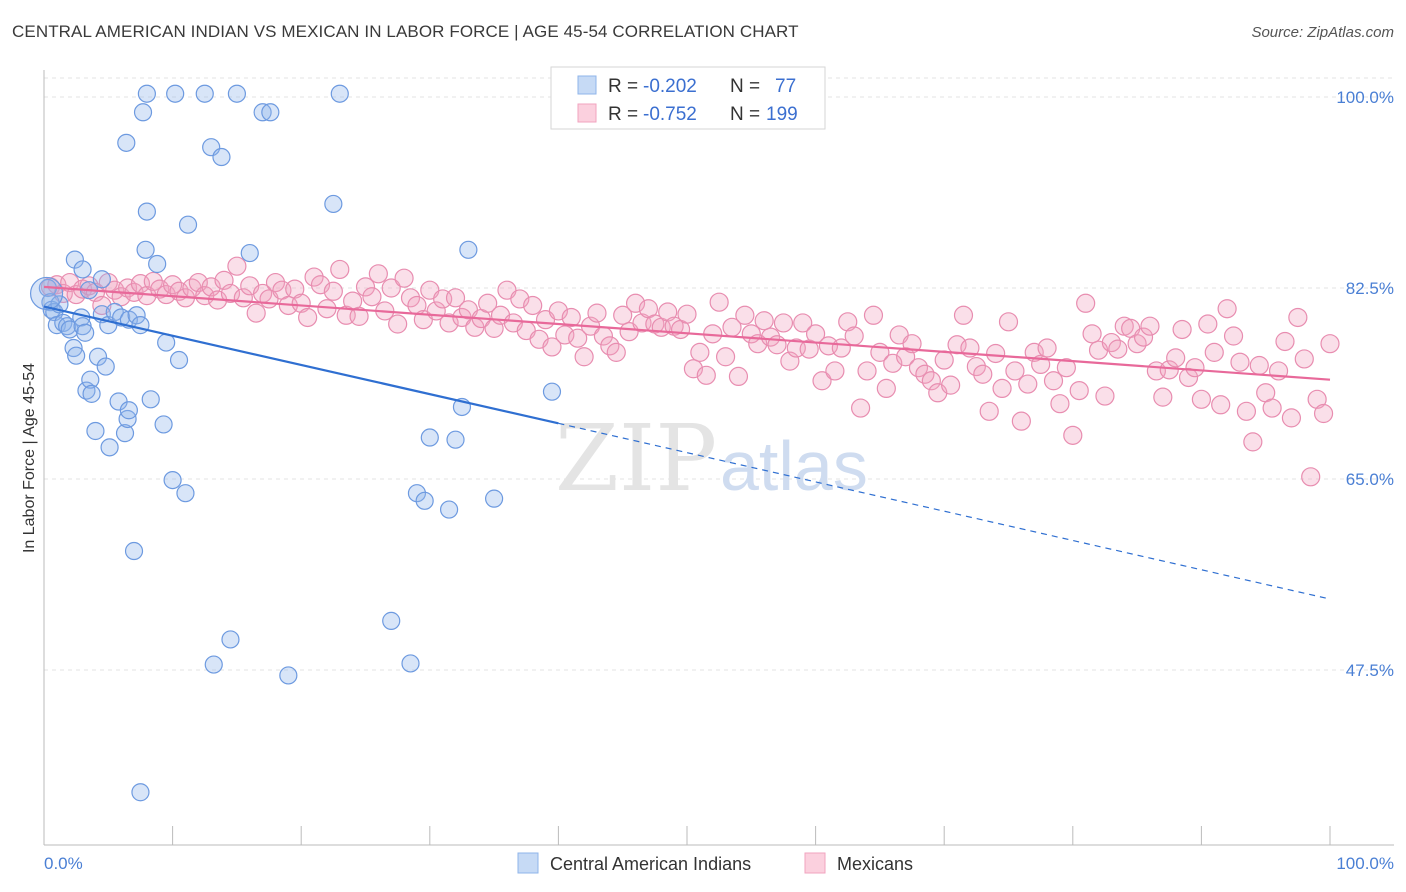  What do you see at coordinates (745, 86) in the screenshot?
I see `legend-n-label-1: N =` at bounding box center [745, 86].